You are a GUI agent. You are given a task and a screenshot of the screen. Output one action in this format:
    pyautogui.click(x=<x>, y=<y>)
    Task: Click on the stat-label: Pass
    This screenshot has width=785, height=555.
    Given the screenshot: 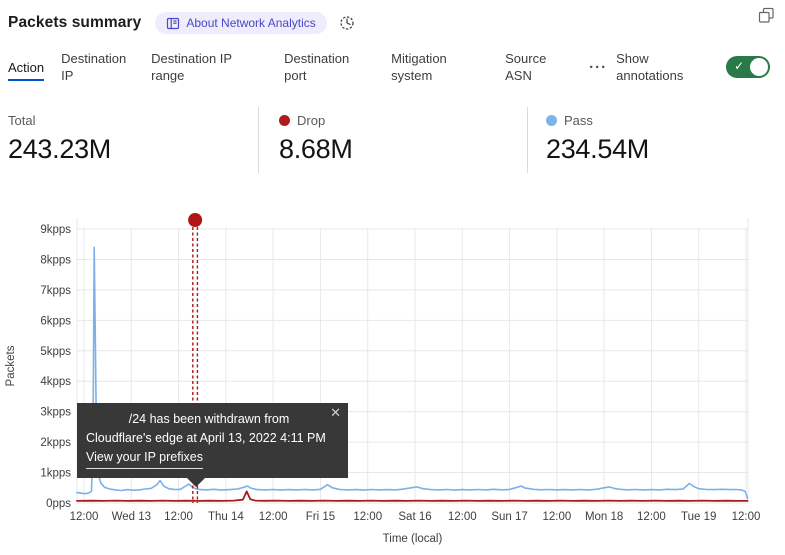 What is the action you would take?
    pyautogui.click(x=665, y=120)
    